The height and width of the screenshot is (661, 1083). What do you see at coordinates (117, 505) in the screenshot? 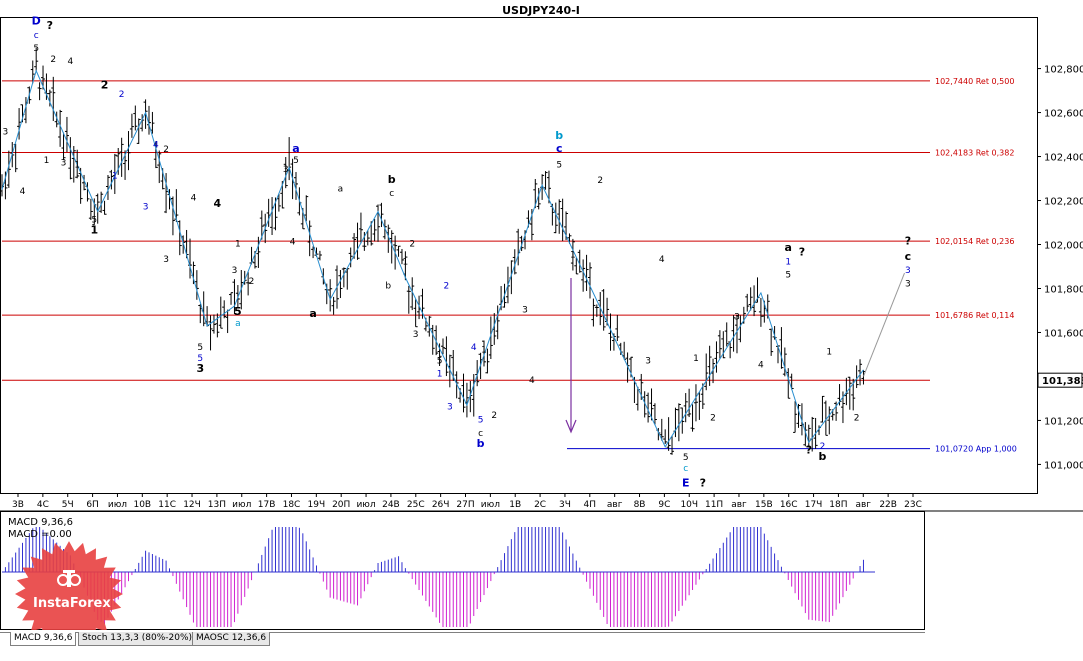
I see `time-tick-label: июл` at bounding box center [117, 505].